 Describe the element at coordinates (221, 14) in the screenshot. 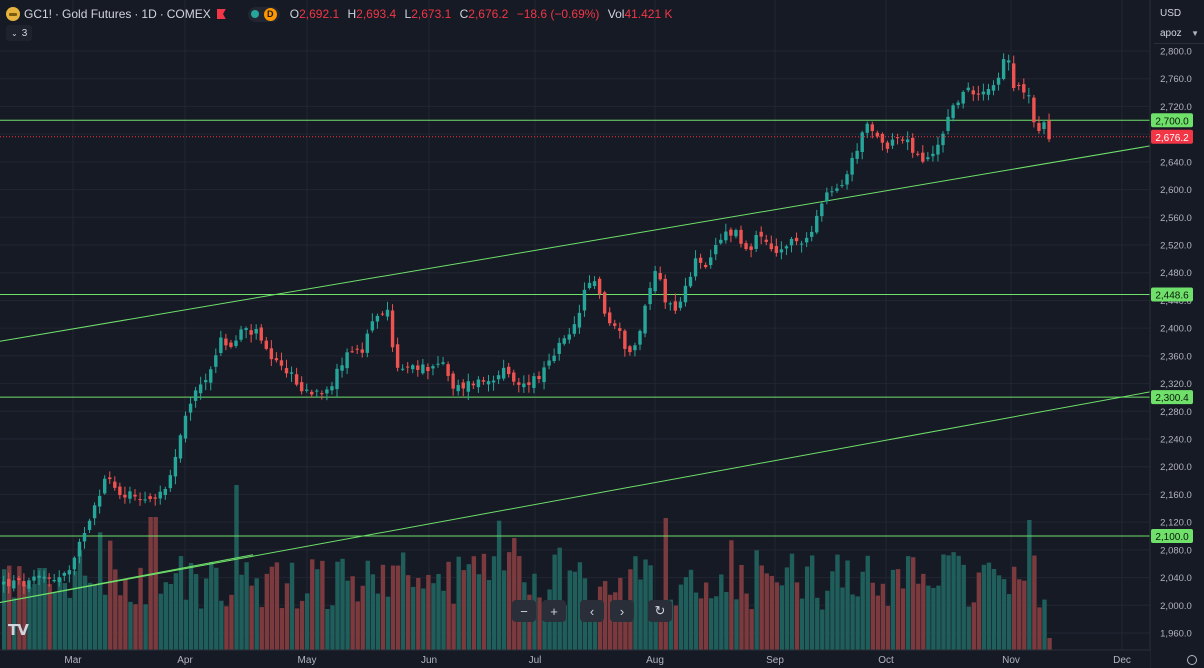

I see `flag-icon` at that location.